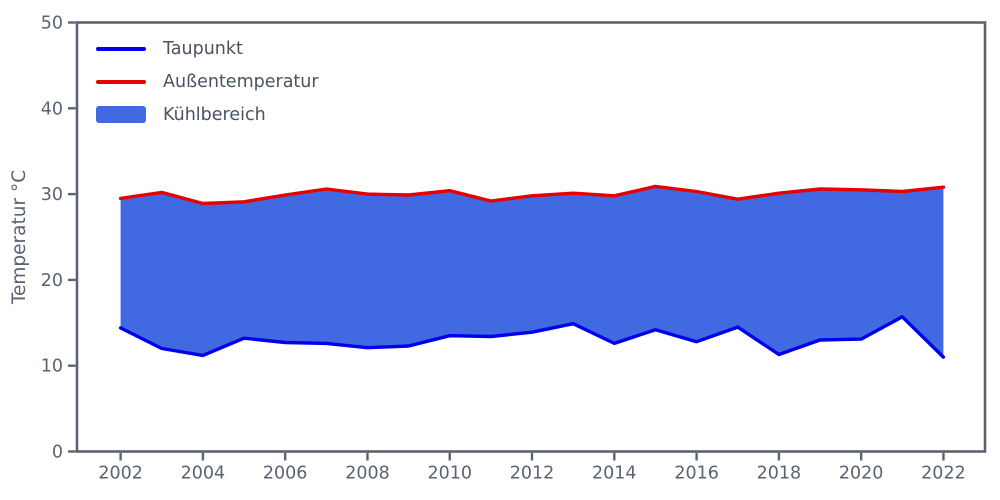 The height and width of the screenshot is (500, 1000). What do you see at coordinates (532, 337) in the screenshot?
I see `dewpoint-line` at bounding box center [532, 337].